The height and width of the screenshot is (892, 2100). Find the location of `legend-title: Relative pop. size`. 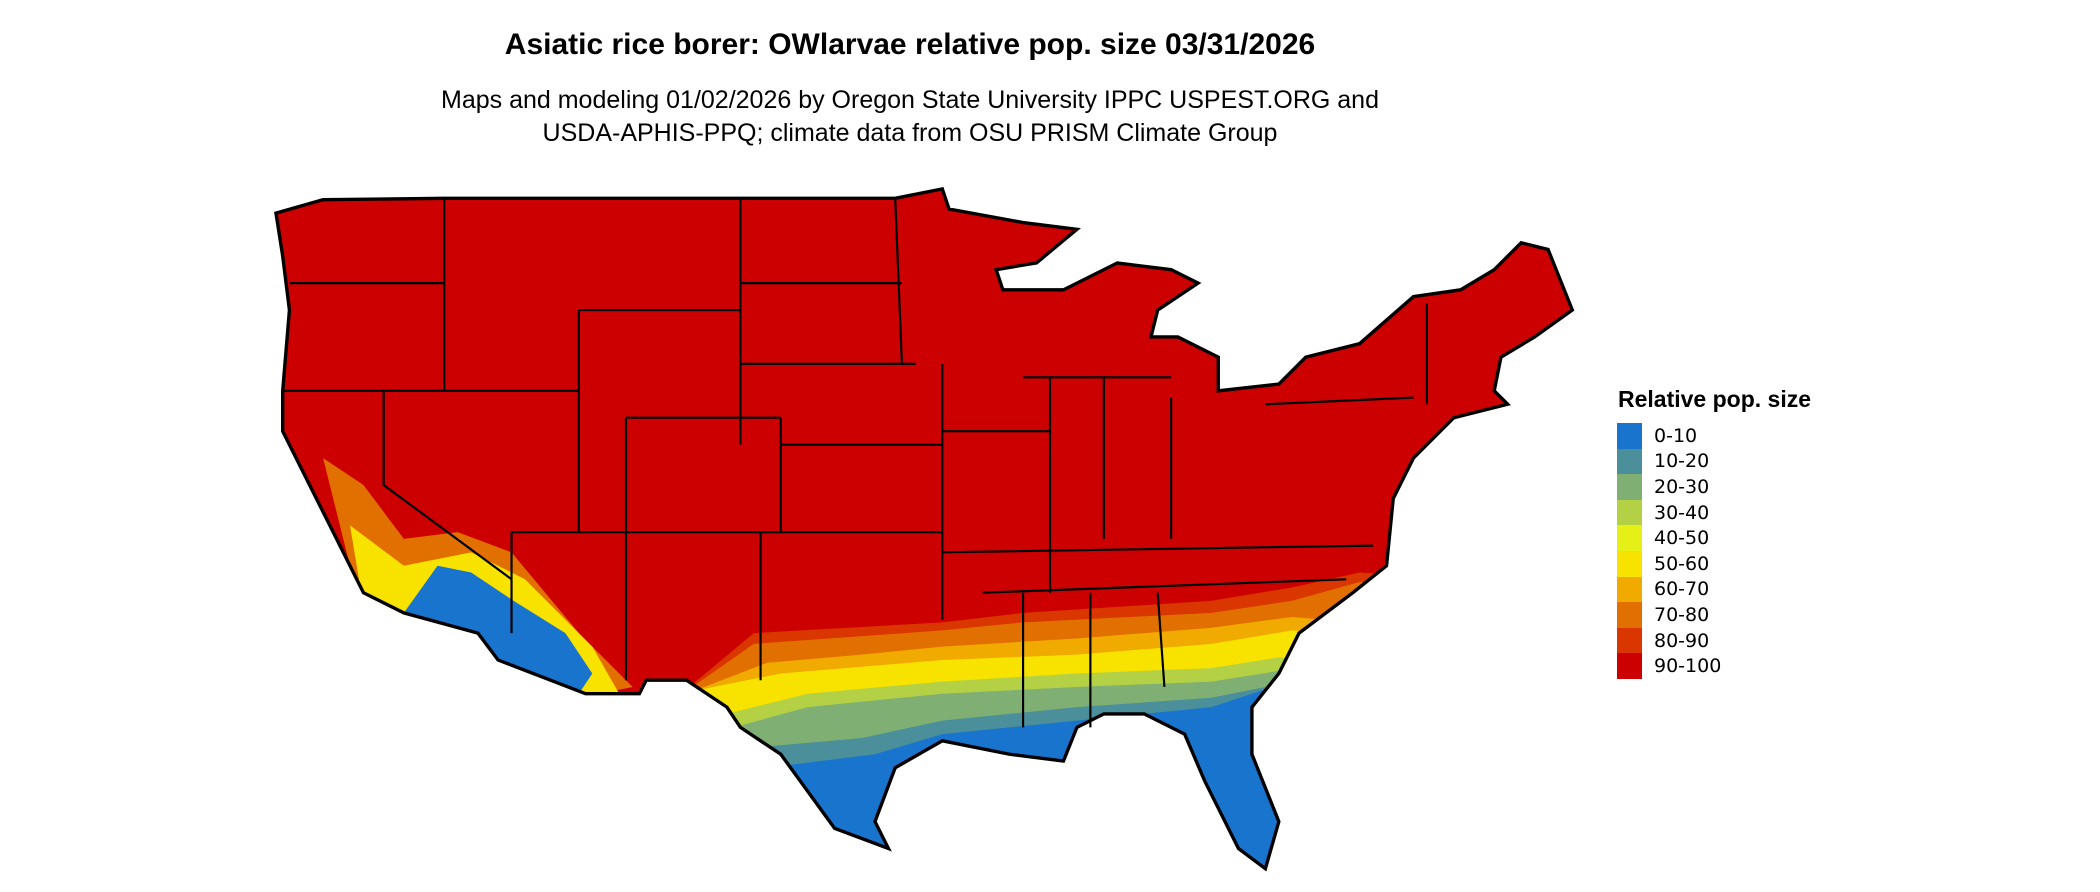

legend-title: Relative pop. size is located at coordinates (1715, 399).